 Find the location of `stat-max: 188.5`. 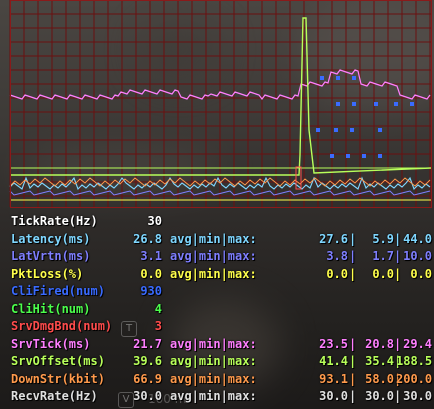

stat-max: 188.5 is located at coordinates (414, 361).